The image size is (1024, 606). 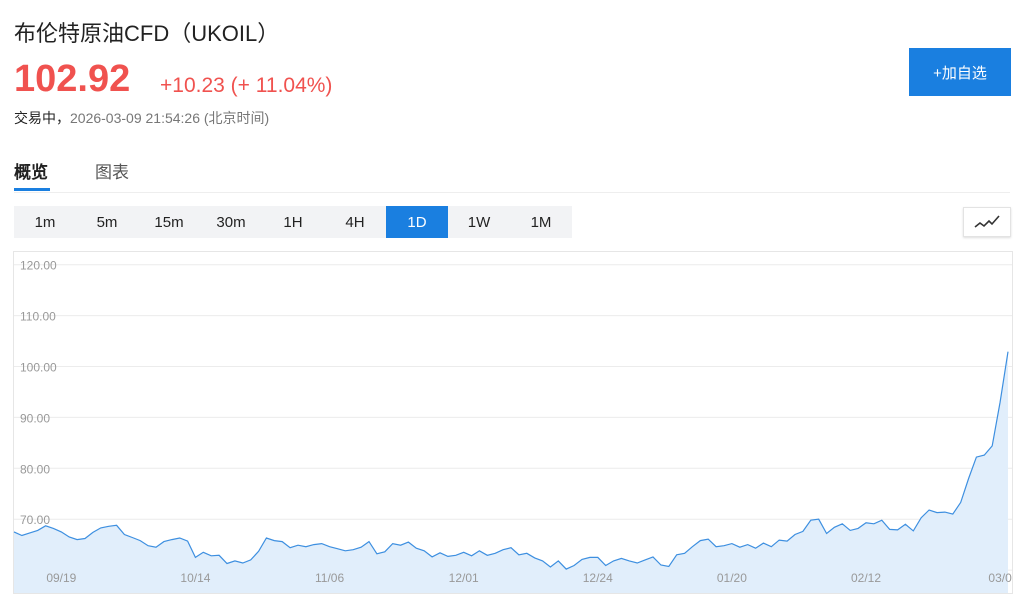 What do you see at coordinates (231, 222) in the screenshot?
I see `timeframe-button: 30m` at bounding box center [231, 222].